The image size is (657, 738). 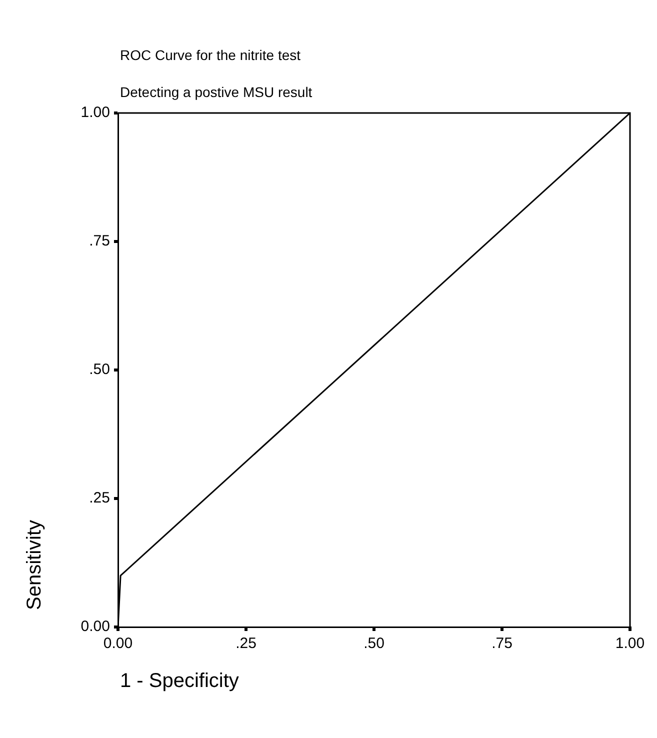 I want to click on y-axis-title: Sensitivity, so click(x=35, y=565).